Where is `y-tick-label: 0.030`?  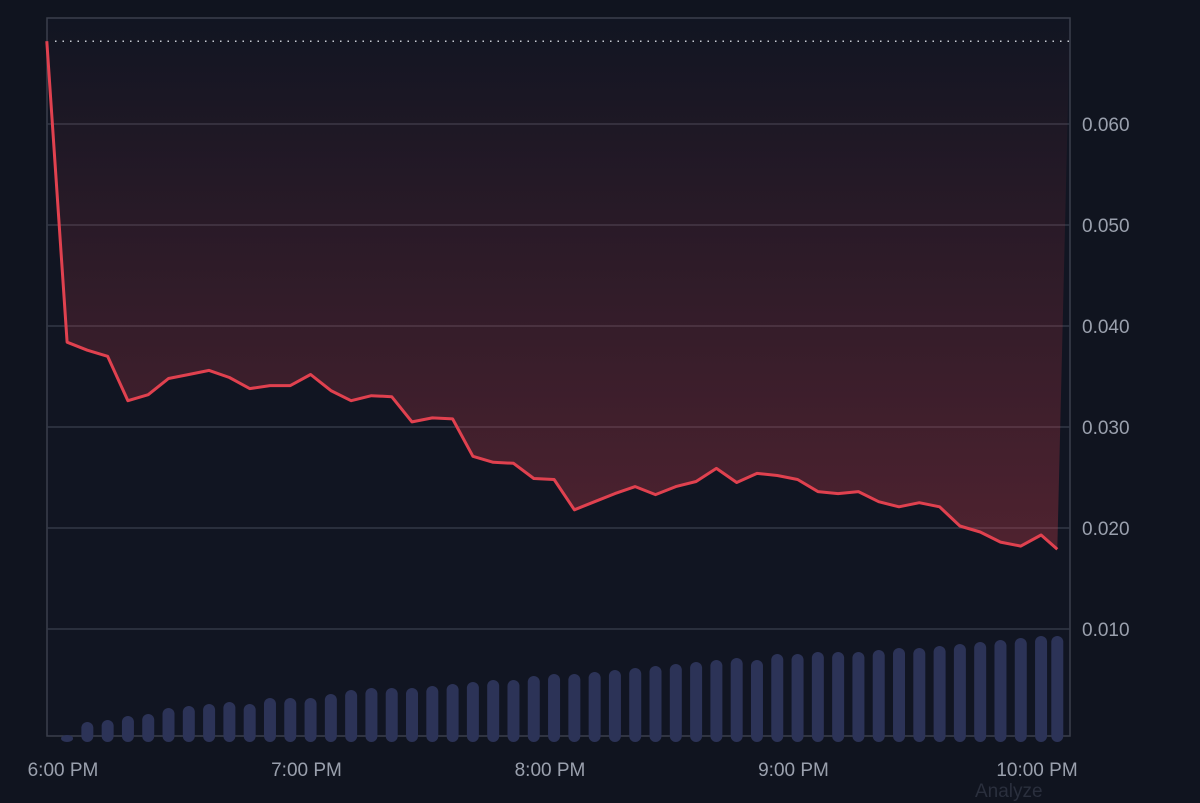
y-tick-label: 0.030 is located at coordinates (1106, 428).